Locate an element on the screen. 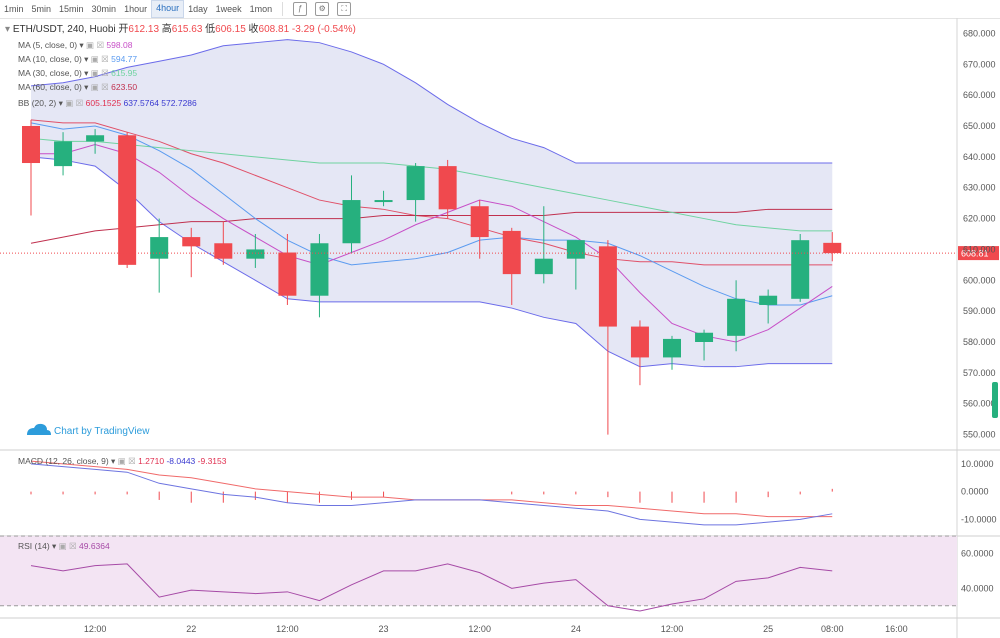 The height and width of the screenshot is (638, 1000). interval-1hour: 1hour is located at coordinates (136, 9).